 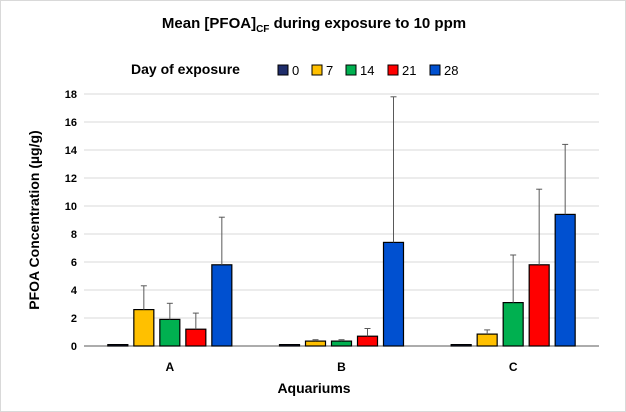 I want to click on x-category-label: C, so click(x=513, y=367).